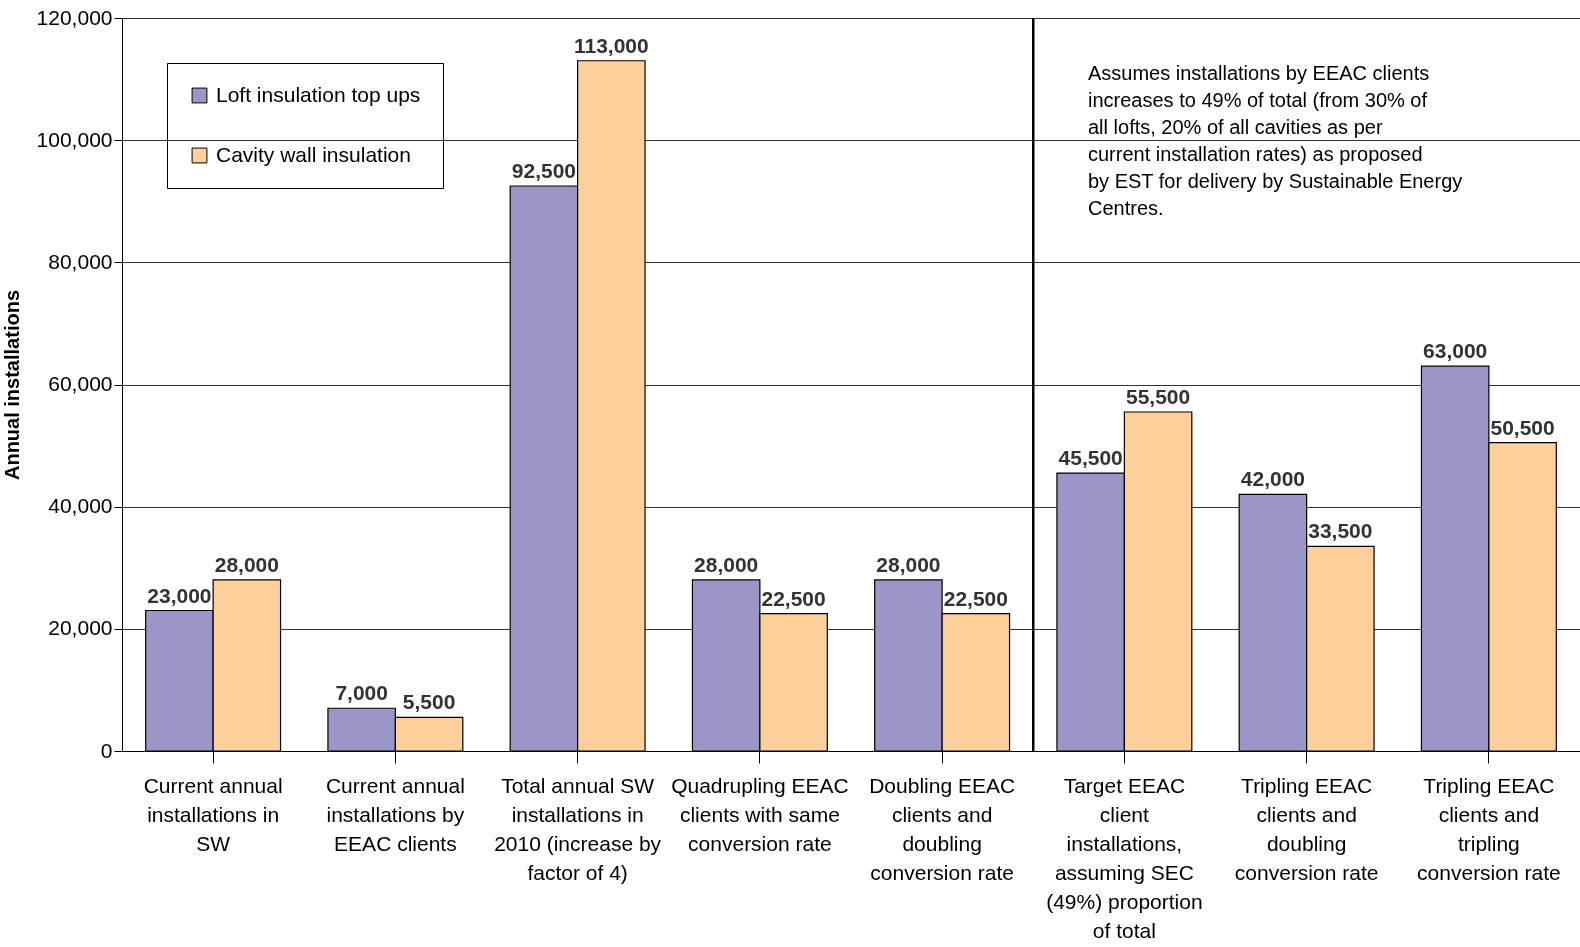 Image resolution: width=1580 pixels, height=947 pixels. I want to click on data-label: 55,500, so click(1158, 396).